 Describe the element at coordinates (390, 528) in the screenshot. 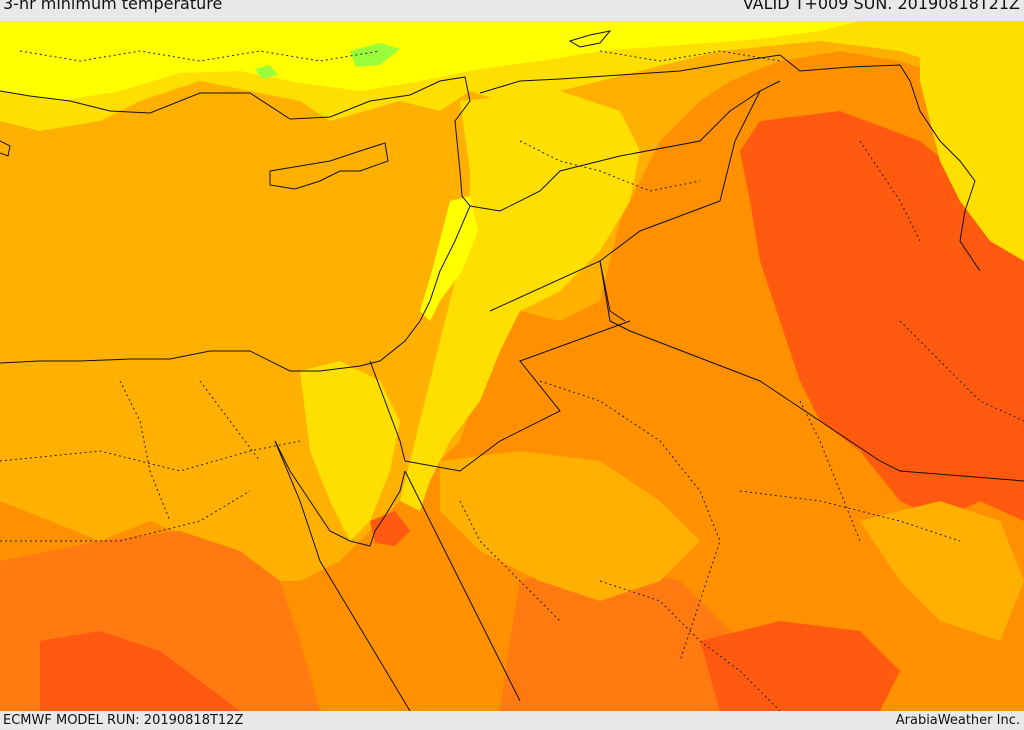

I see `aqaba-hot` at that location.